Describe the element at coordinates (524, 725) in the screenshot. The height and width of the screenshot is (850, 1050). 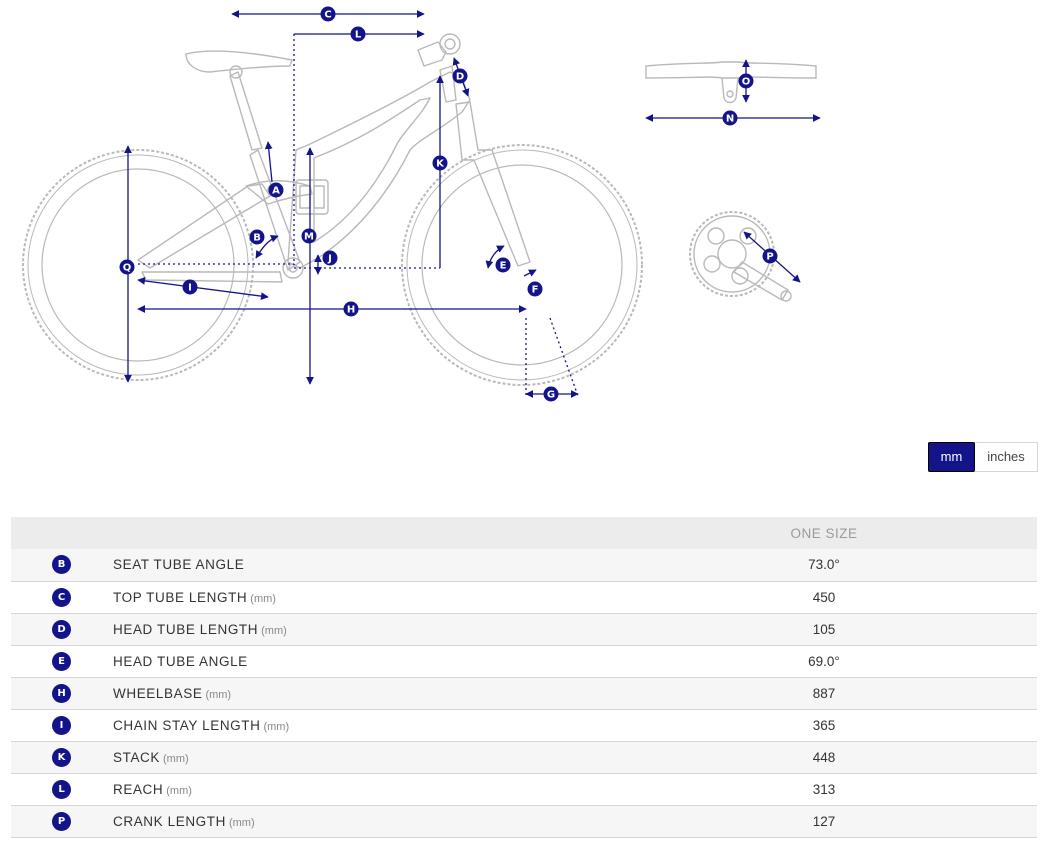
I see `table-row: I CHAIN STAY LENGTH (mm) 365` at that location.